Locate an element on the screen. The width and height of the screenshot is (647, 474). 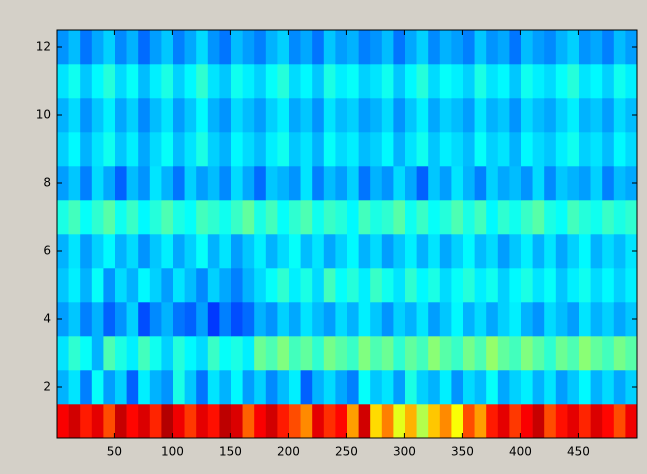
x-tick-label: 200 is located at coordinates (288, 452).